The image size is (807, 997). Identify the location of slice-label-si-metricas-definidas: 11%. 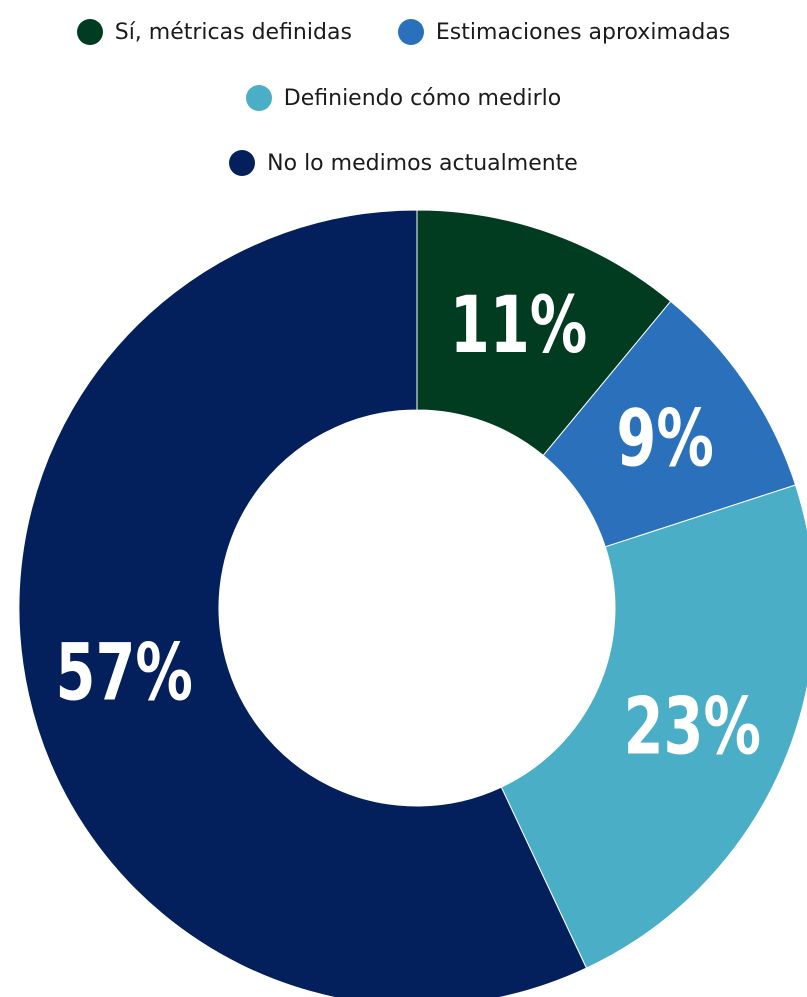
(518, 325).